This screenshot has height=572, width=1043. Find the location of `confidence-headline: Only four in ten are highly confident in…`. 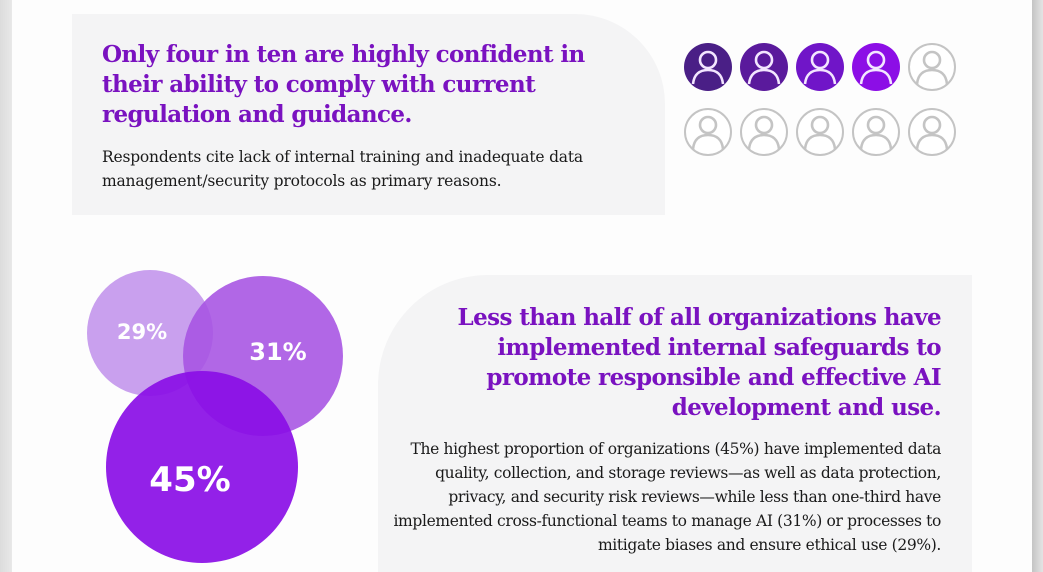

confidence-headline: Only four in ten are highly confident in… is located at coordinates (343, 84).